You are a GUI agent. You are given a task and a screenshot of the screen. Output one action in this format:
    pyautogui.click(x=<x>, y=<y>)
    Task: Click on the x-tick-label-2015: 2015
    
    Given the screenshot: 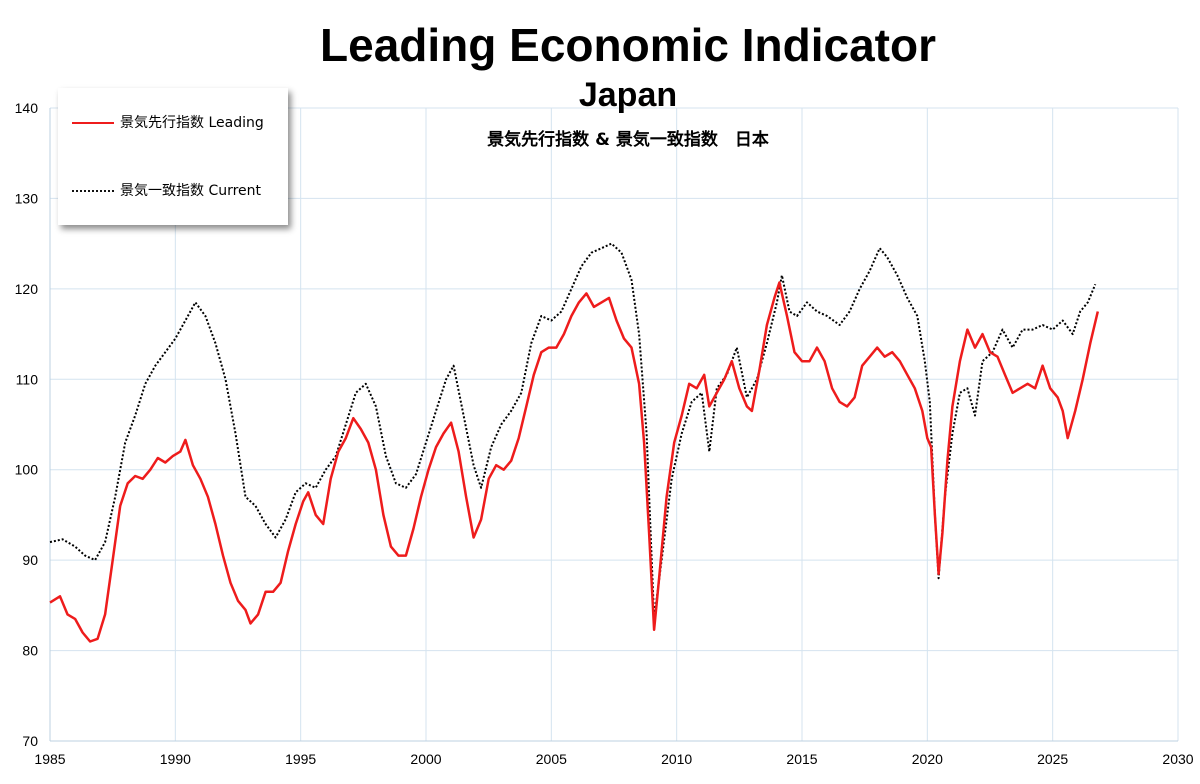 What is the action you would take?
    pyautogui.click(x=801, y=759)
    